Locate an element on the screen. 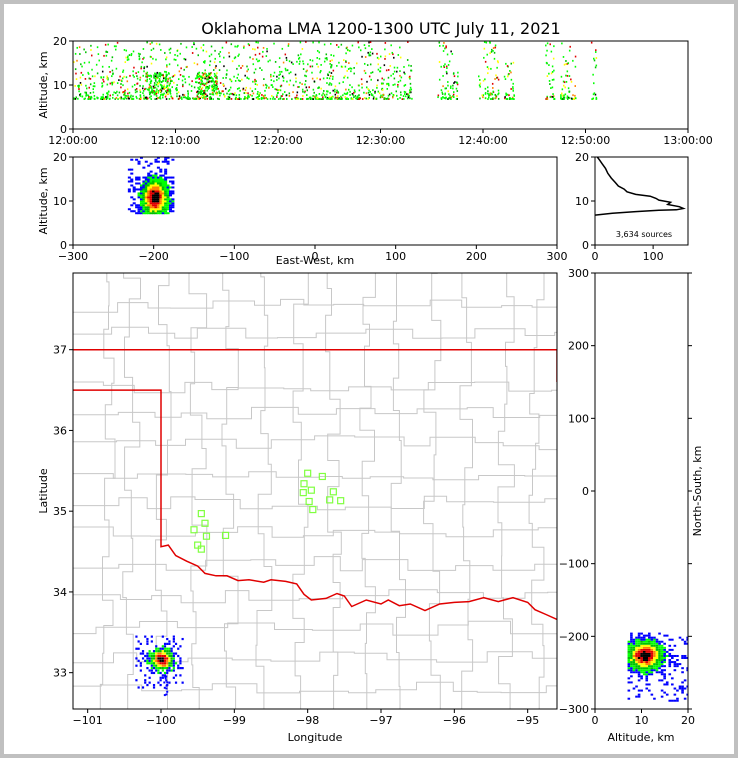 The image size is (738, 758). county-line is located at coordinates (230, 491).